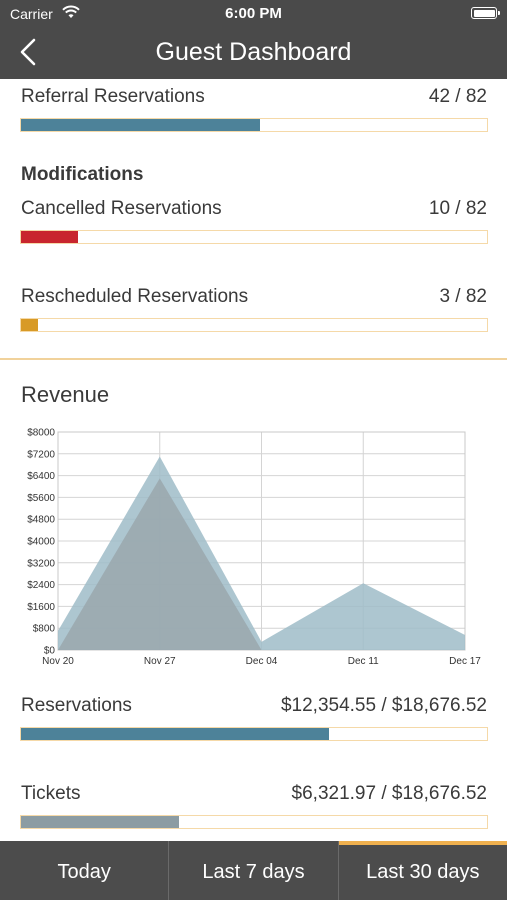  What do you see at coordinates (41, 498) in the screenshot?
I see `y-tick-label: $5600` at bounding box center [41, 498].